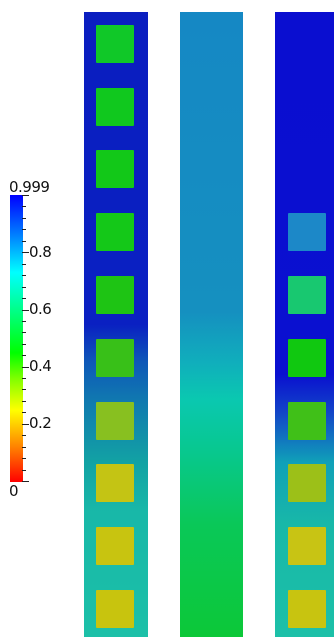  I want to click on colorbar-gradient, so click(16, 338).